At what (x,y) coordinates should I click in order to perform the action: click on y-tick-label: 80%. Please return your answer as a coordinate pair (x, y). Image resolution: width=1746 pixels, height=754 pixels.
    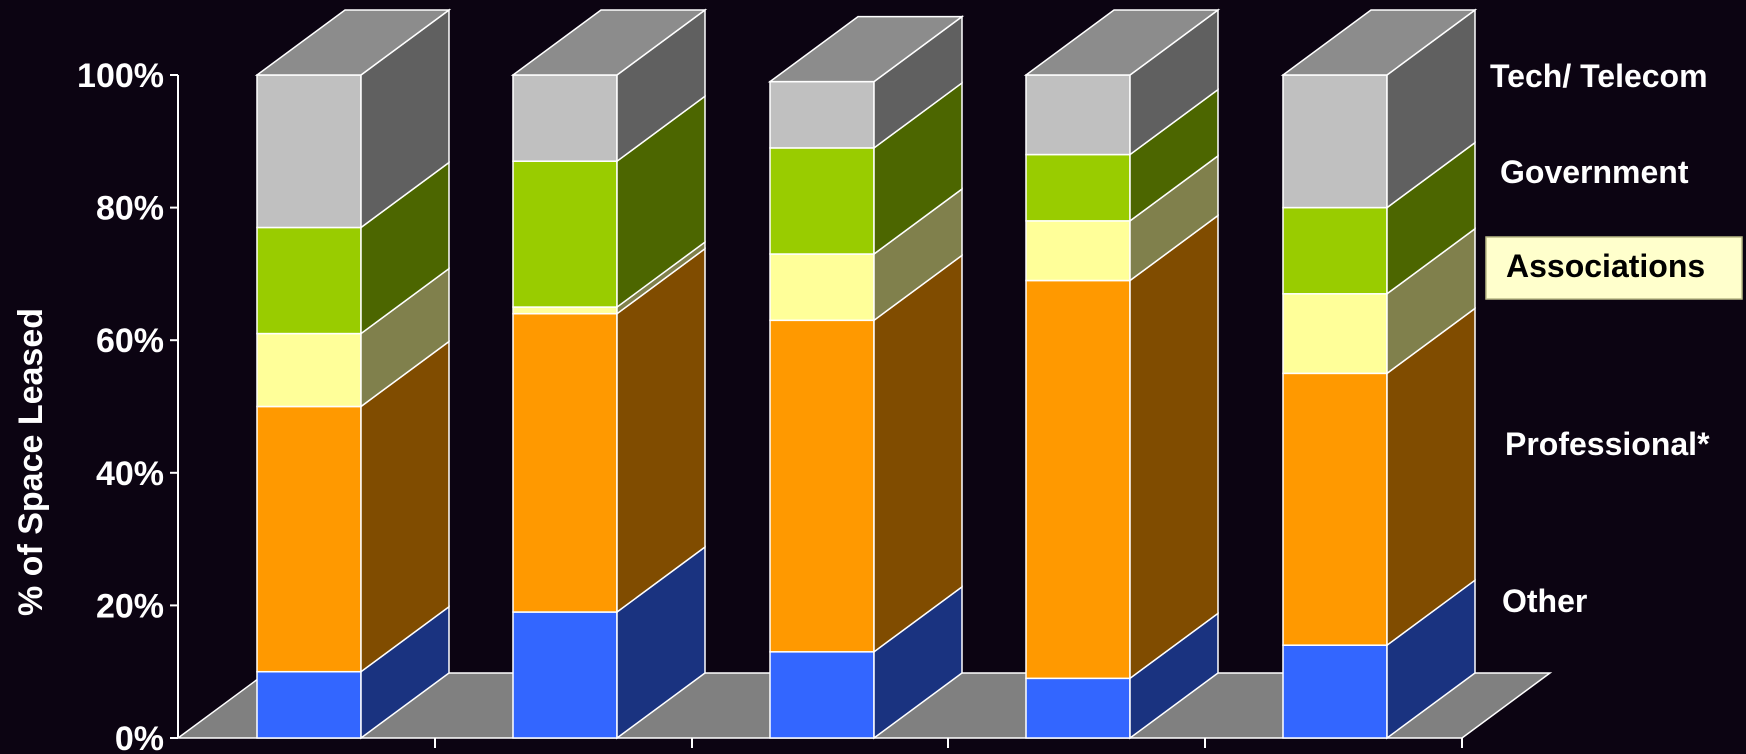
    Looking at the image, I should click on (130, 209).